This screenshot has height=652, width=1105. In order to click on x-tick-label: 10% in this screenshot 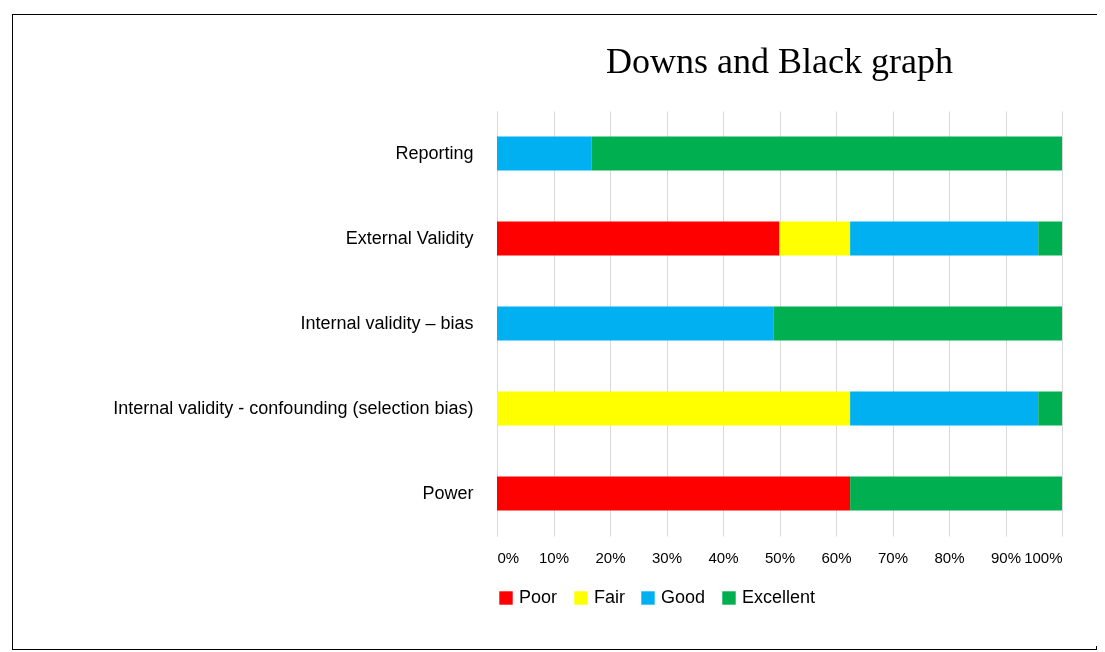, I will do `click(554, 557)`.